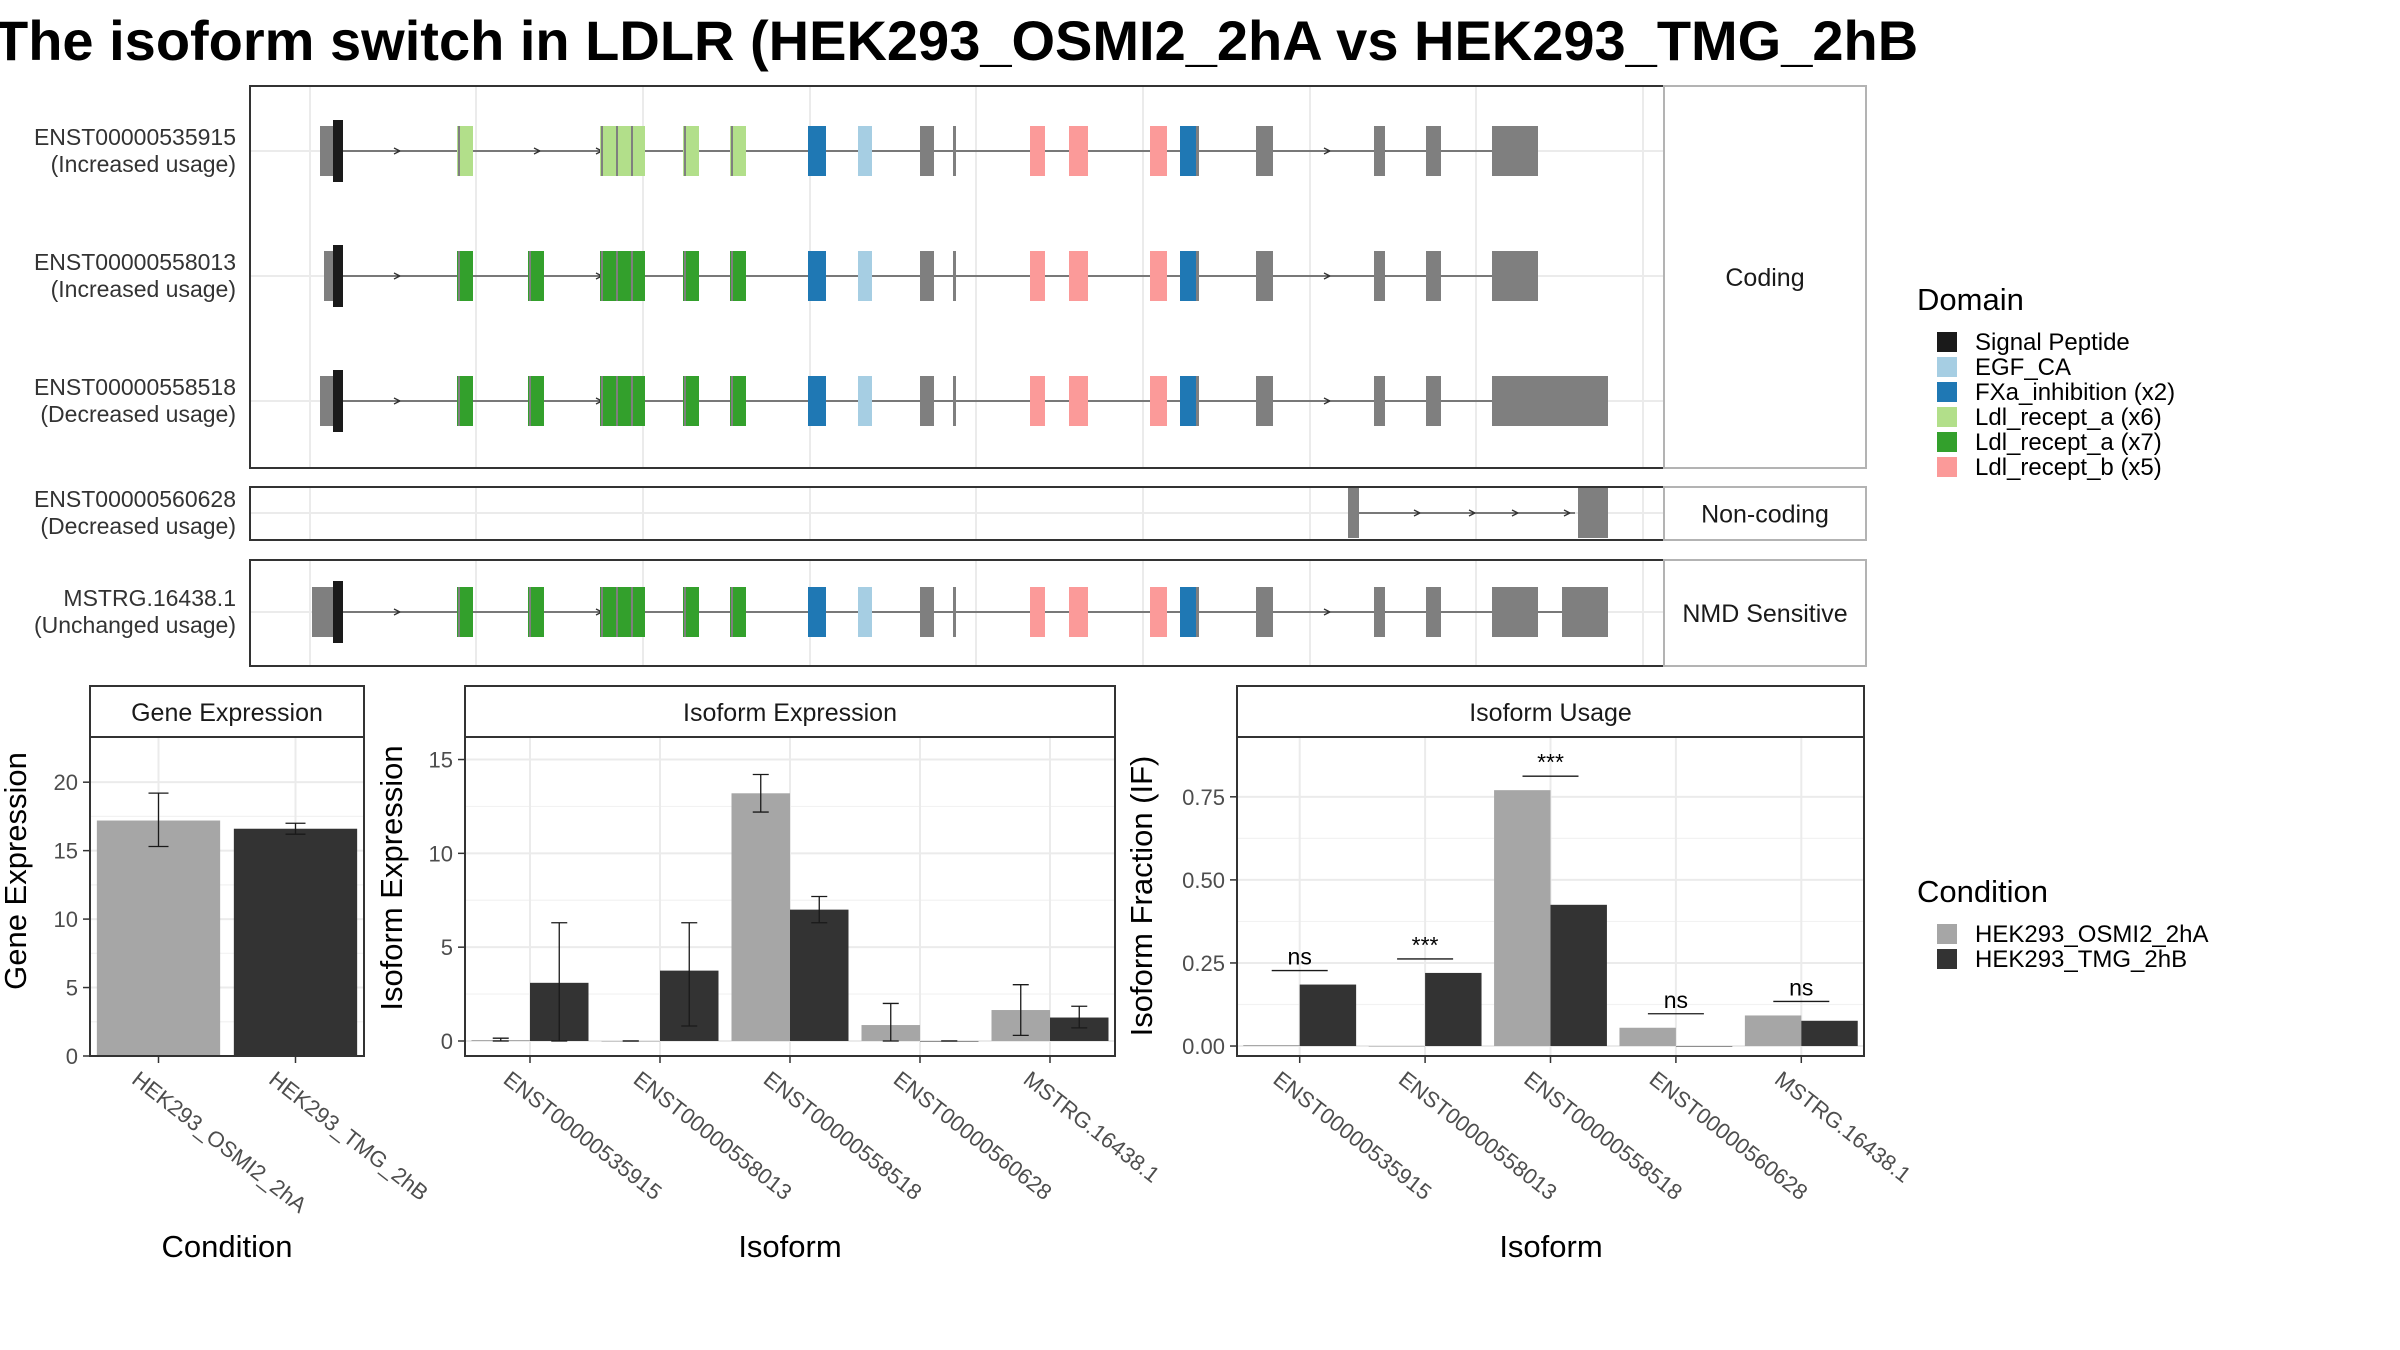  Describe the element at coordinates (2075, 392) in the screenshot. I see `domain-legend-label: FXa_inhibition (x2)` at that location.